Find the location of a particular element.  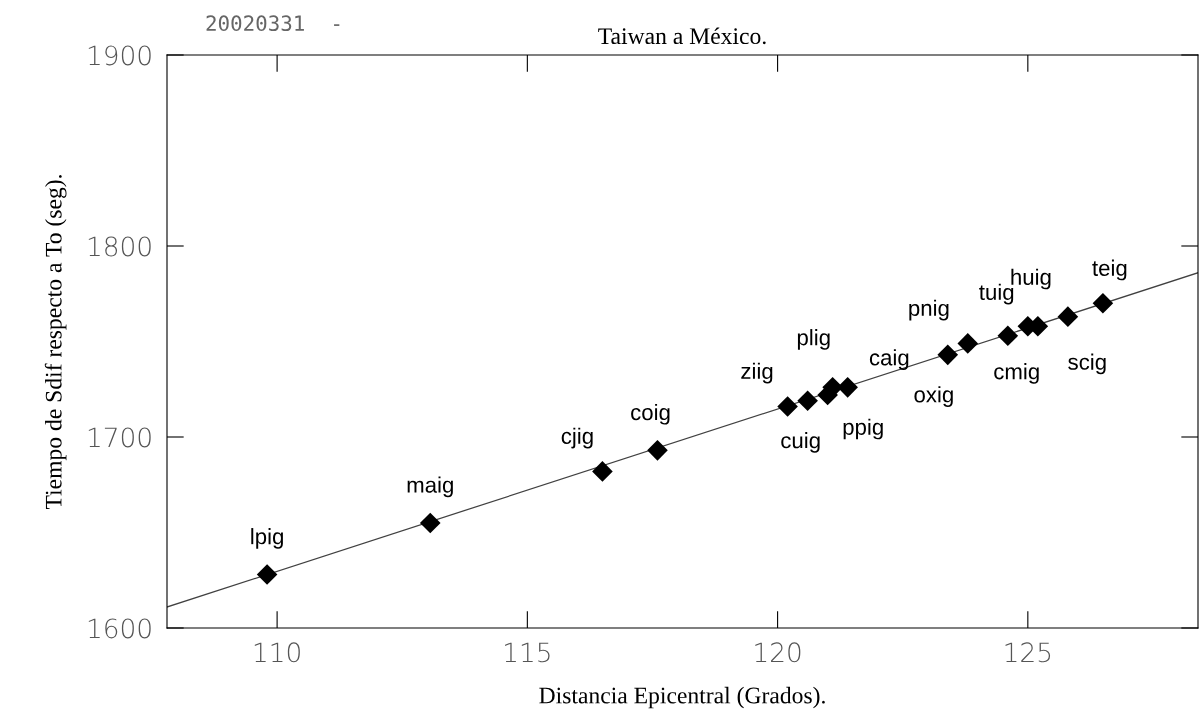

annotation: huig is located at coordinates (1031, 279).